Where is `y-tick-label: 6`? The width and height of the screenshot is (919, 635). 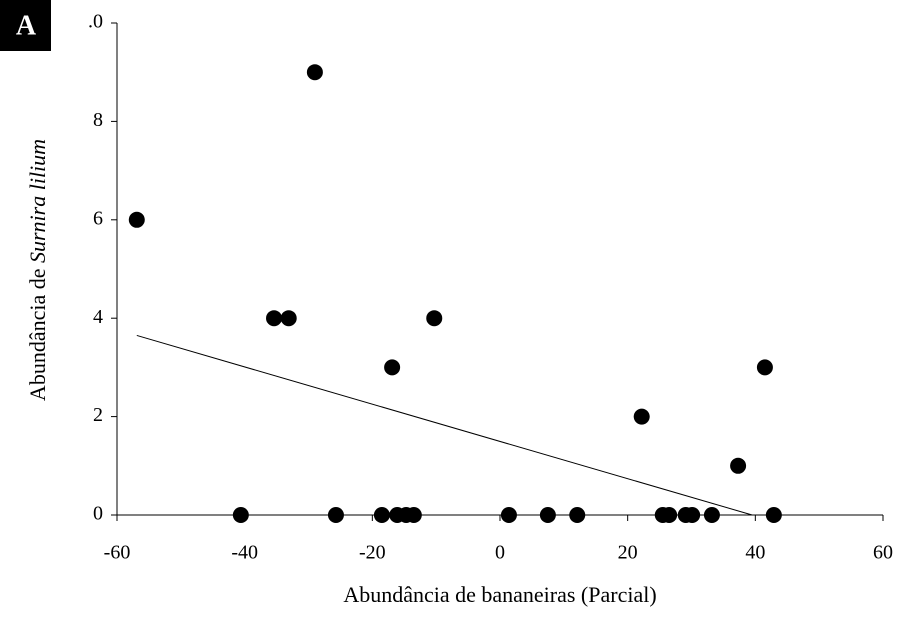
y-tick-label: 6 is located at coordinates (98, 218).